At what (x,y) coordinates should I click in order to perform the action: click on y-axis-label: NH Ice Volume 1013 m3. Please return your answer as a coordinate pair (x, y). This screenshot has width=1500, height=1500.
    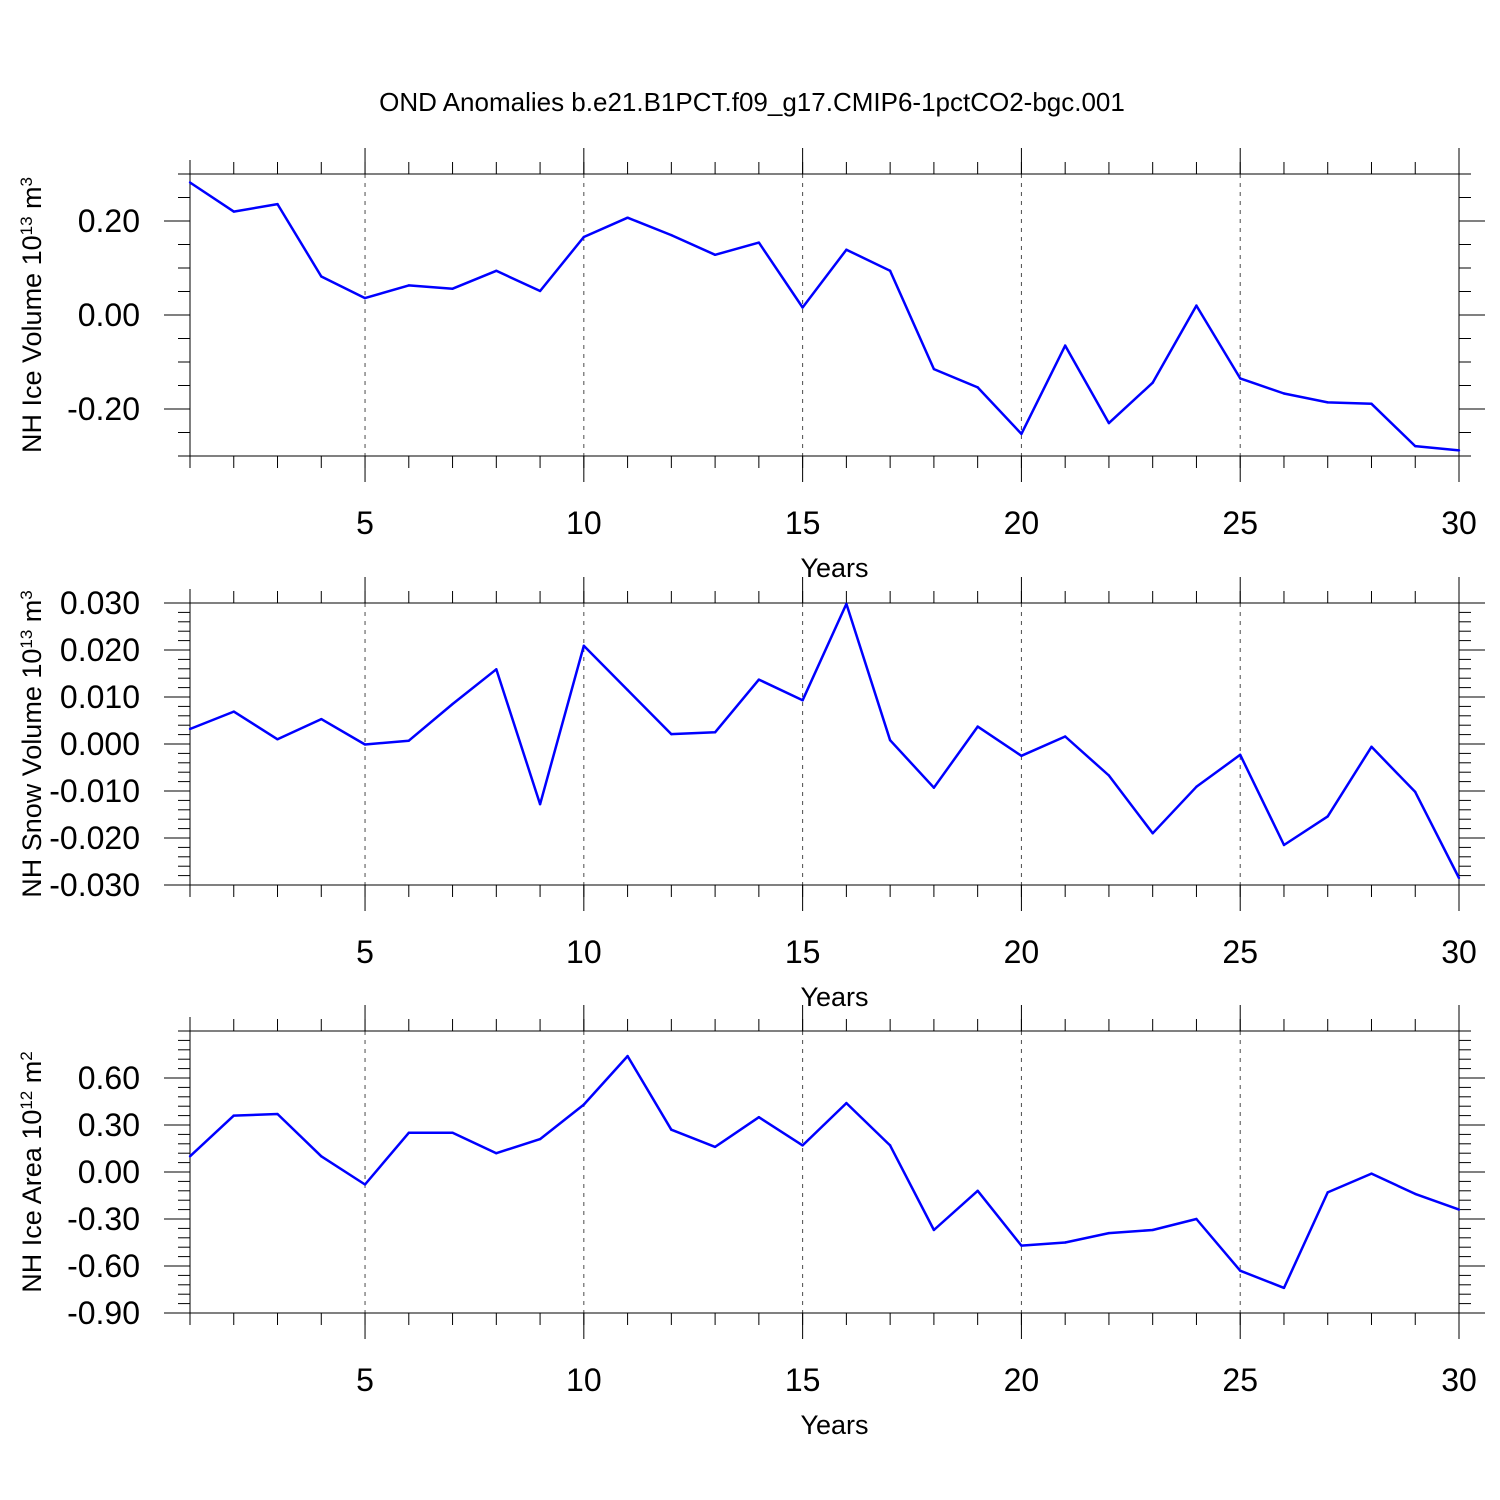
    Looking at the image, I should click on (32, 315).